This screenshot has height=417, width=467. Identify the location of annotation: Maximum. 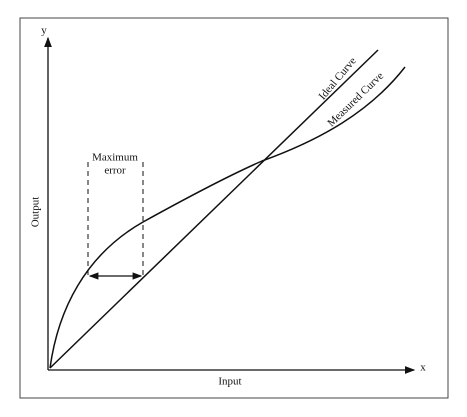
(115, 158).